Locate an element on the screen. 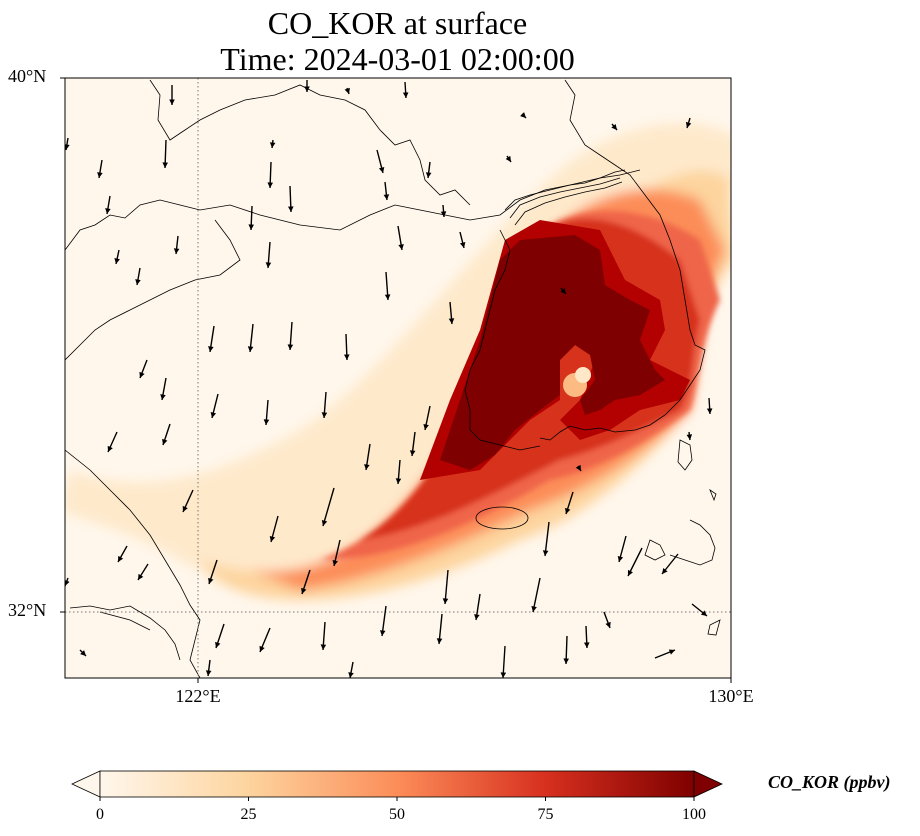 This screenshot has width=920, height=836. colorbar-gradient is located at coordinates (397, 784).